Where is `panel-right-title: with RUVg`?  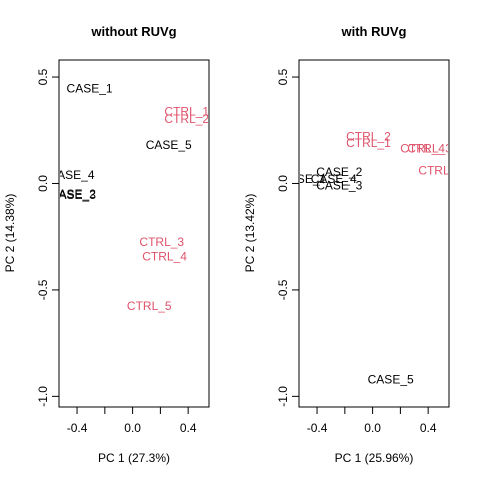 panel-right-title: with RUVg is located at coordinates (374, 31).